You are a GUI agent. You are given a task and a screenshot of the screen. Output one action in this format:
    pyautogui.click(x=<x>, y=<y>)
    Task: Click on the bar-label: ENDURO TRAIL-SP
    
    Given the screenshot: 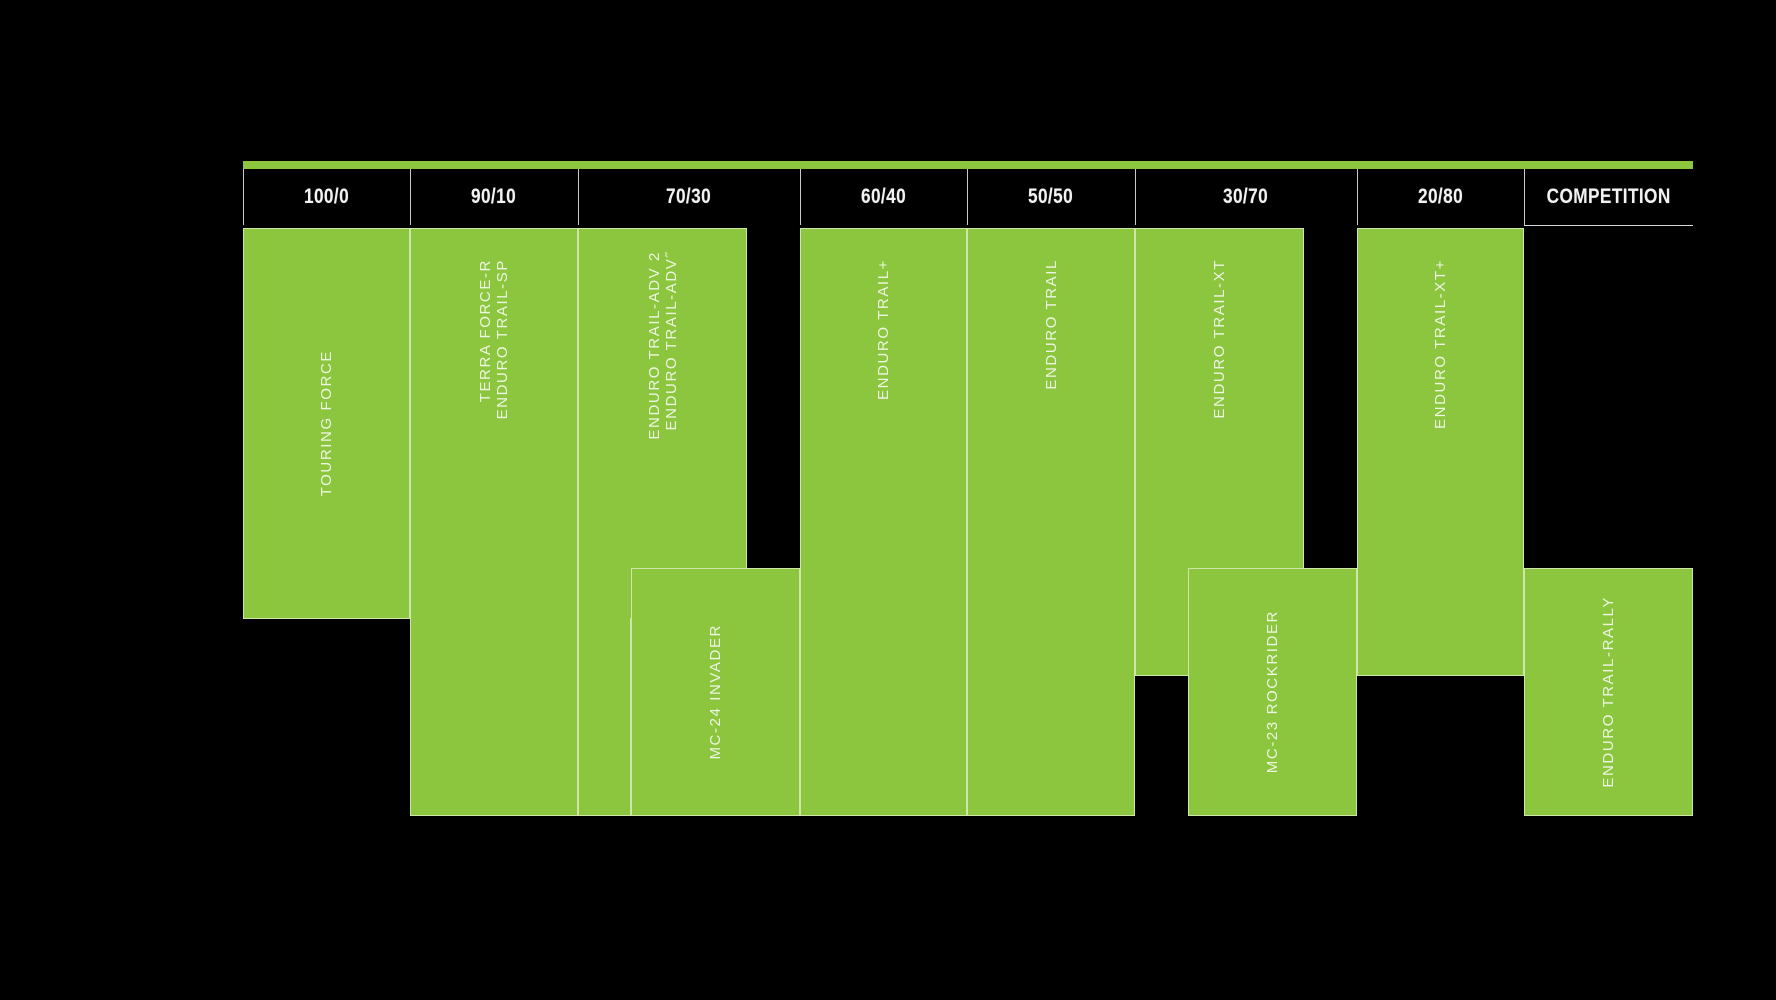 What is the action you would take?
    pyautogui.click(x=502, y=339)
    